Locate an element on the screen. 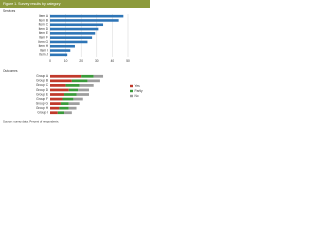  legend-label: Yes is located at coordinates (138, 86).